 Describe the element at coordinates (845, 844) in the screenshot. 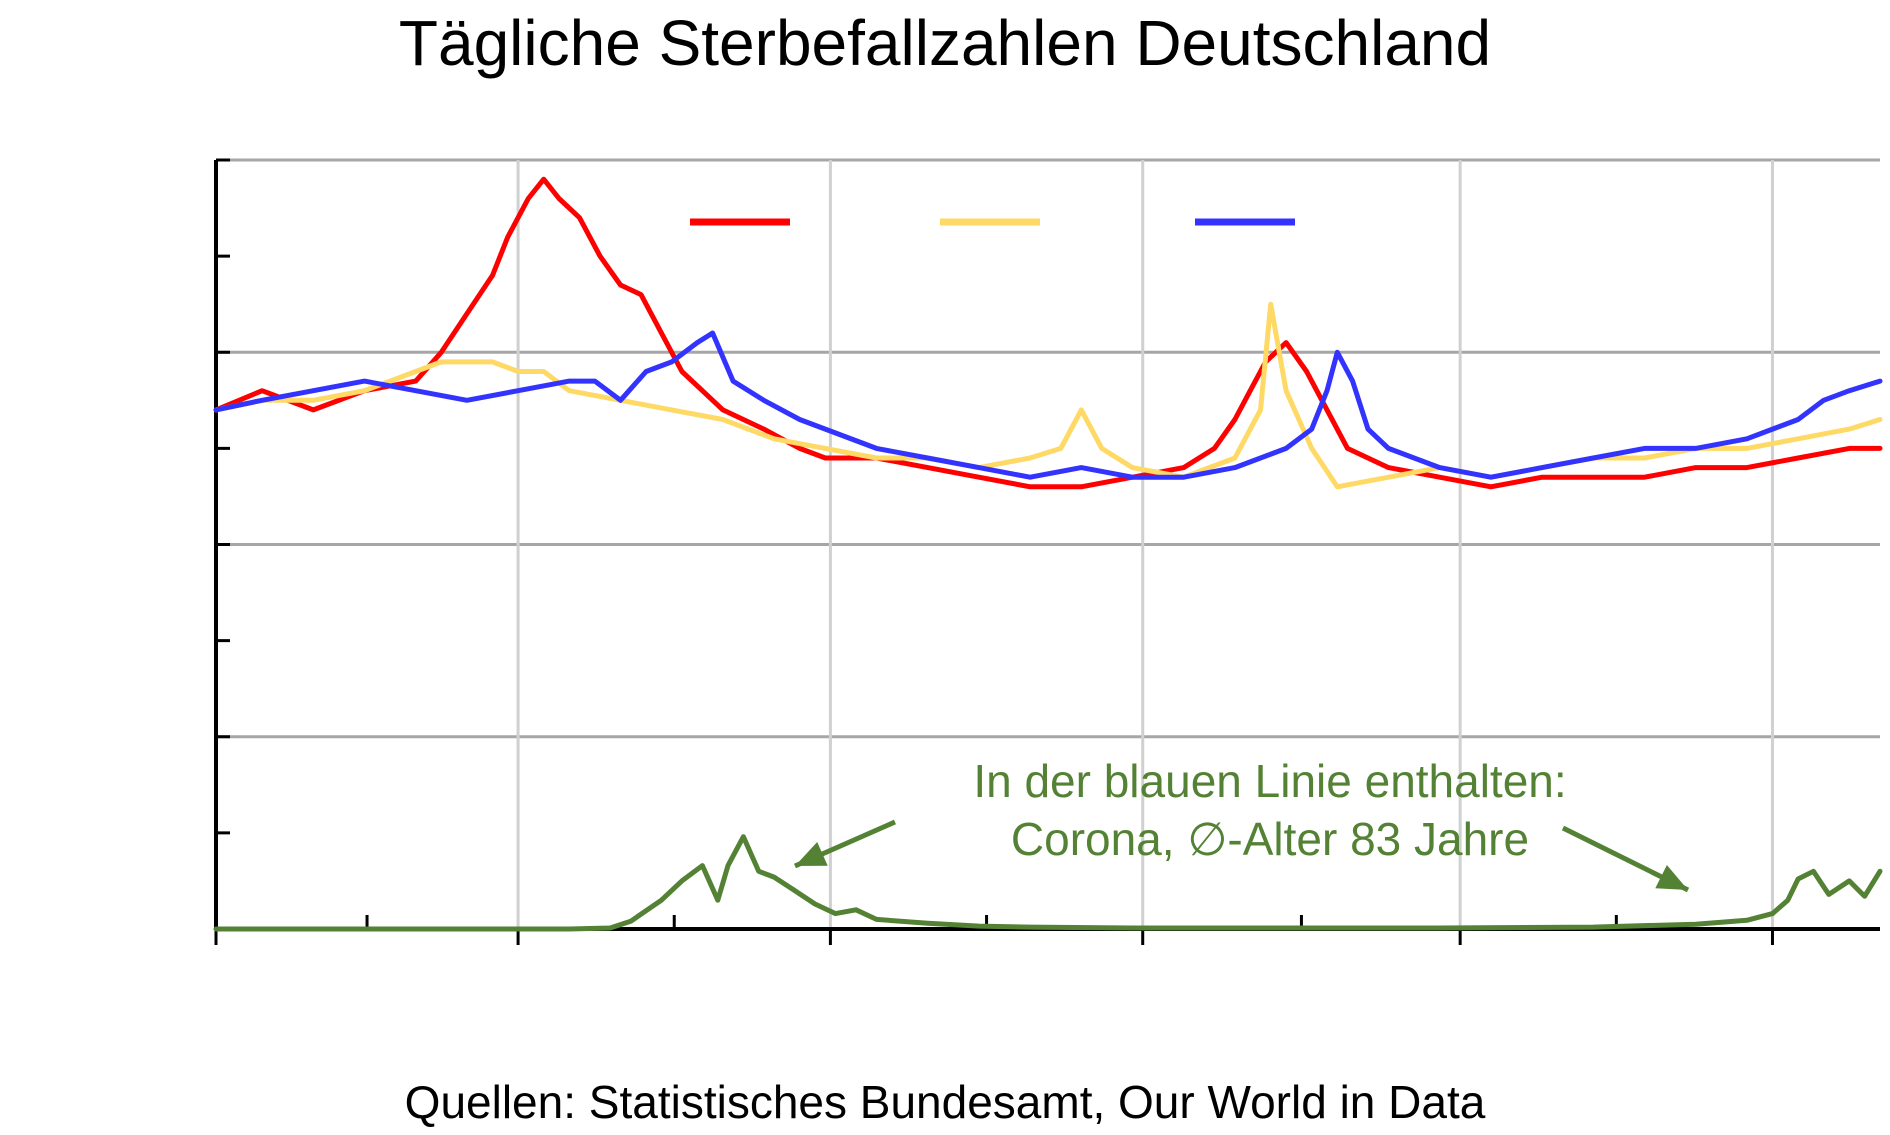

I see `annotation-arrow-left` at that location.